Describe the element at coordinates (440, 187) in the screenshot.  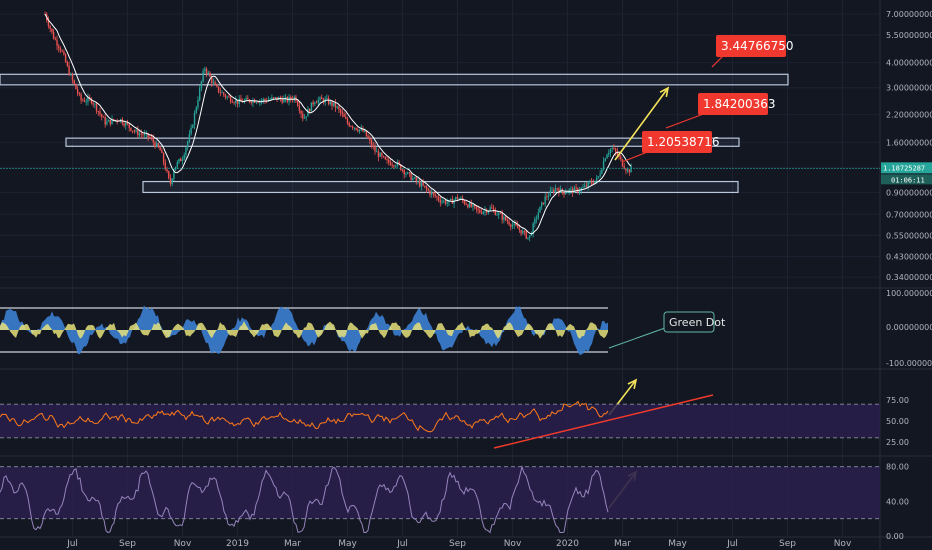
I see `zone-box` at that location.